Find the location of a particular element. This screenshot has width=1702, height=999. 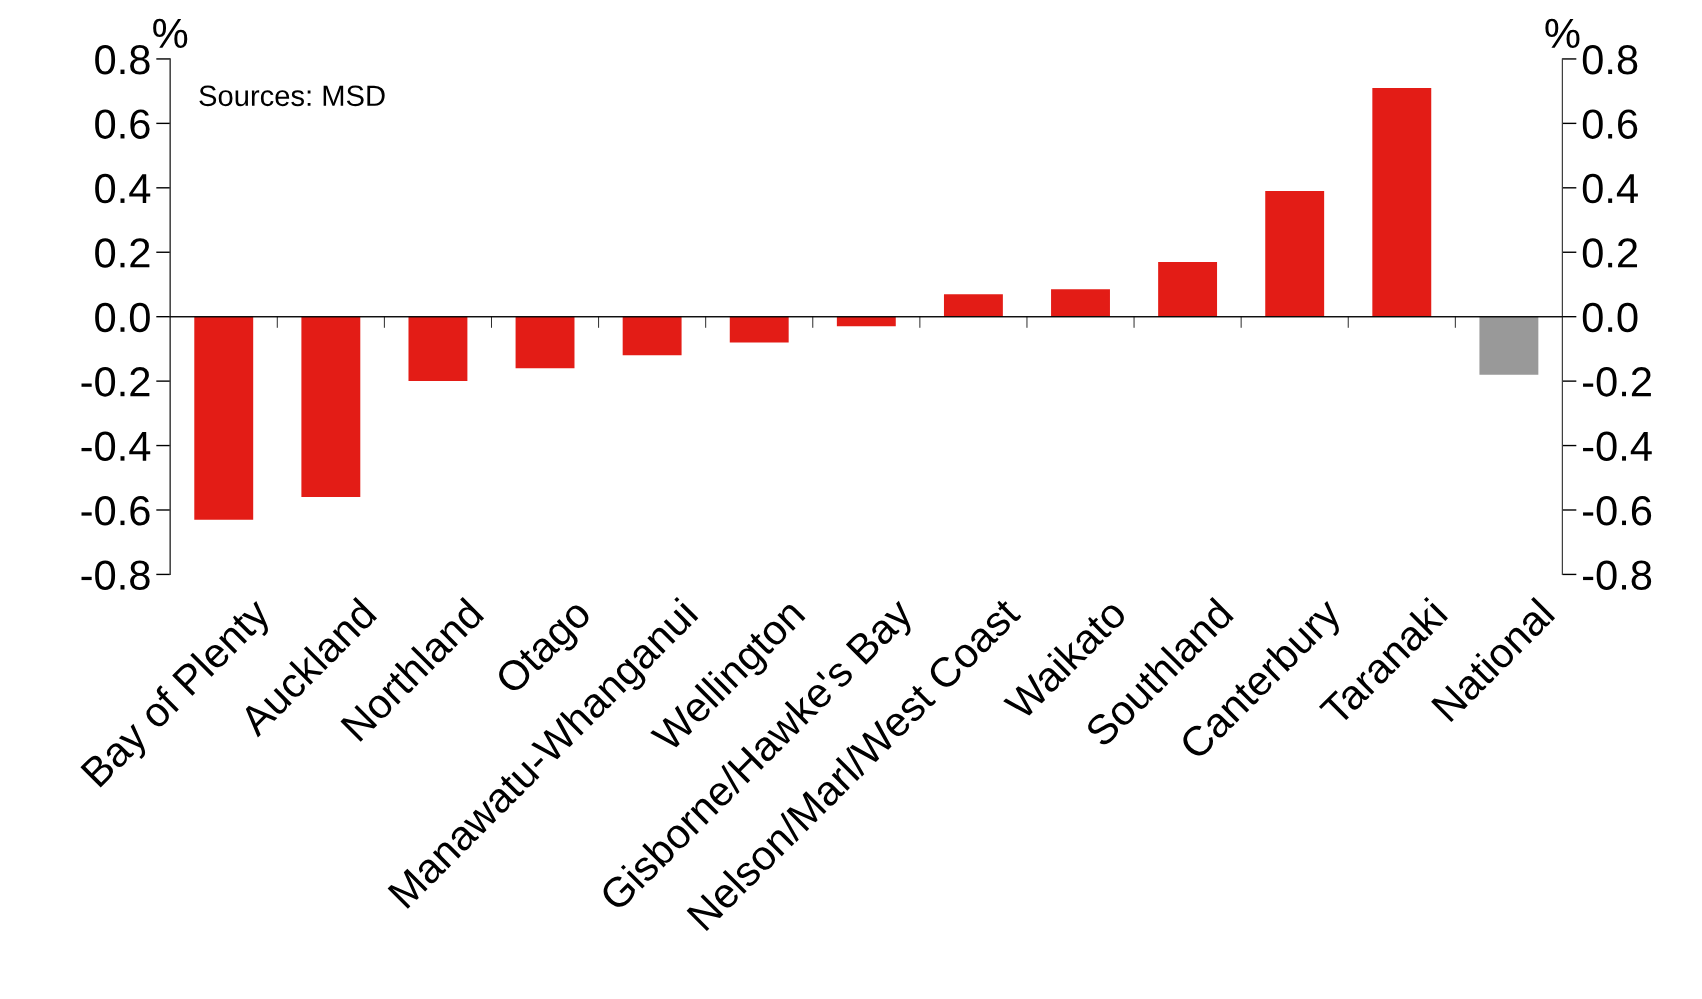

y2-tick-label: -0.2 is located at coordinates (1617, 382).